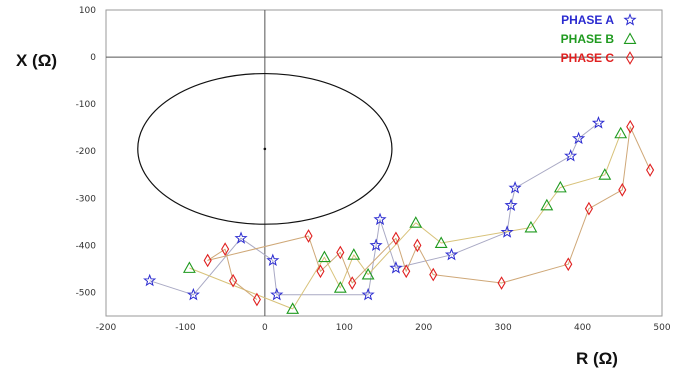 The height and width of the screenshot is (372, 678). I want to click on y-tick-label: -100, so click(86, 105).